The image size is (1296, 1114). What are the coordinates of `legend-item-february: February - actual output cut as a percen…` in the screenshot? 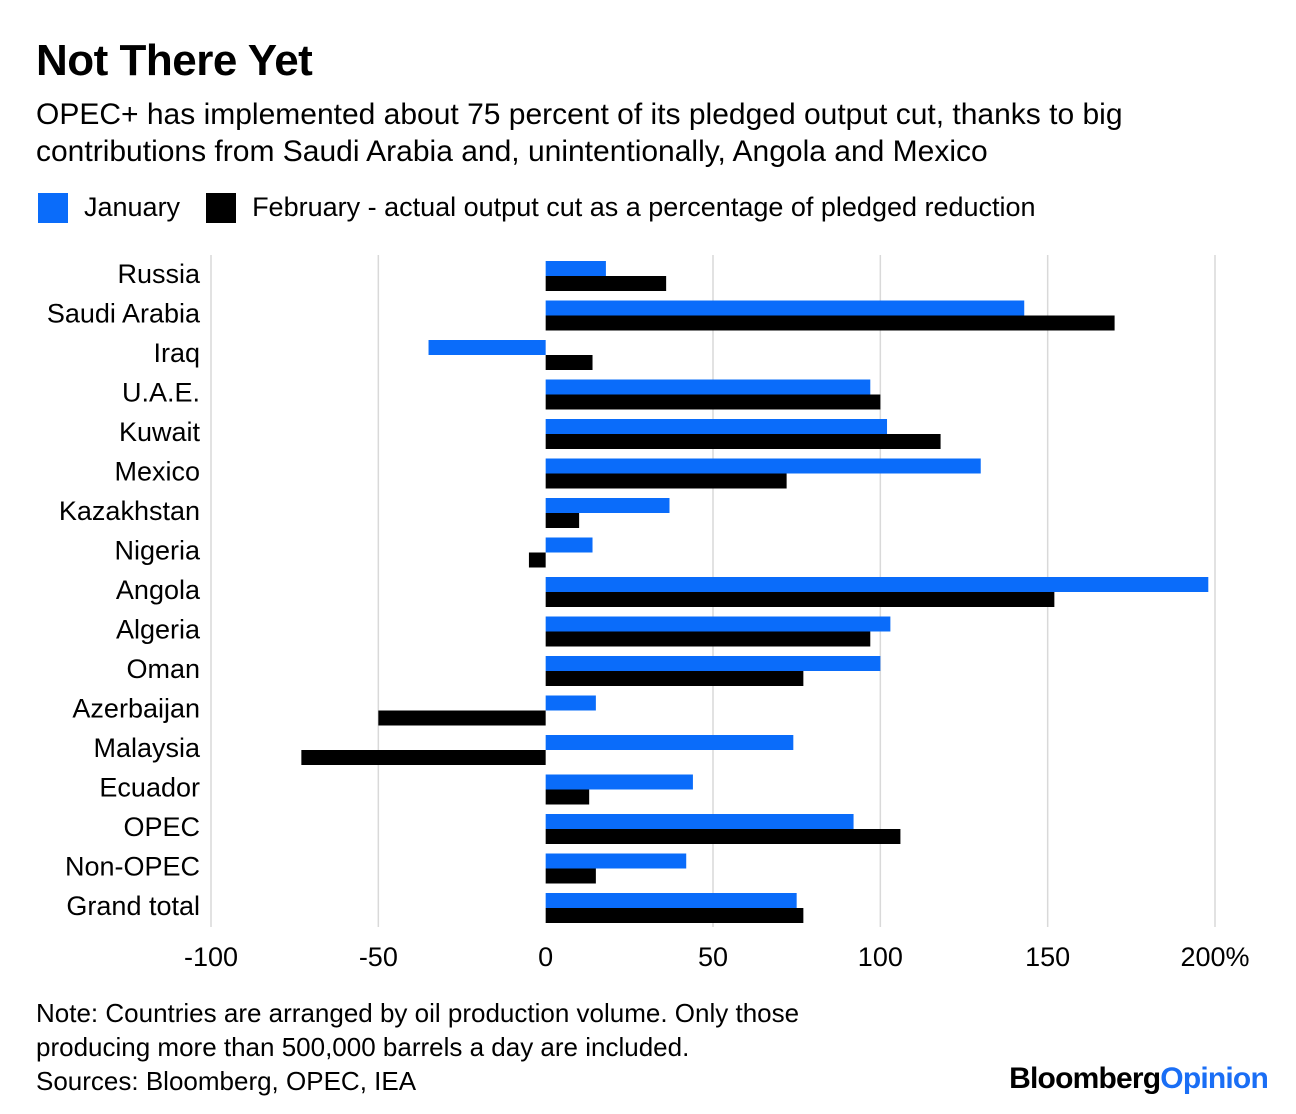 It's located at (621, 207).